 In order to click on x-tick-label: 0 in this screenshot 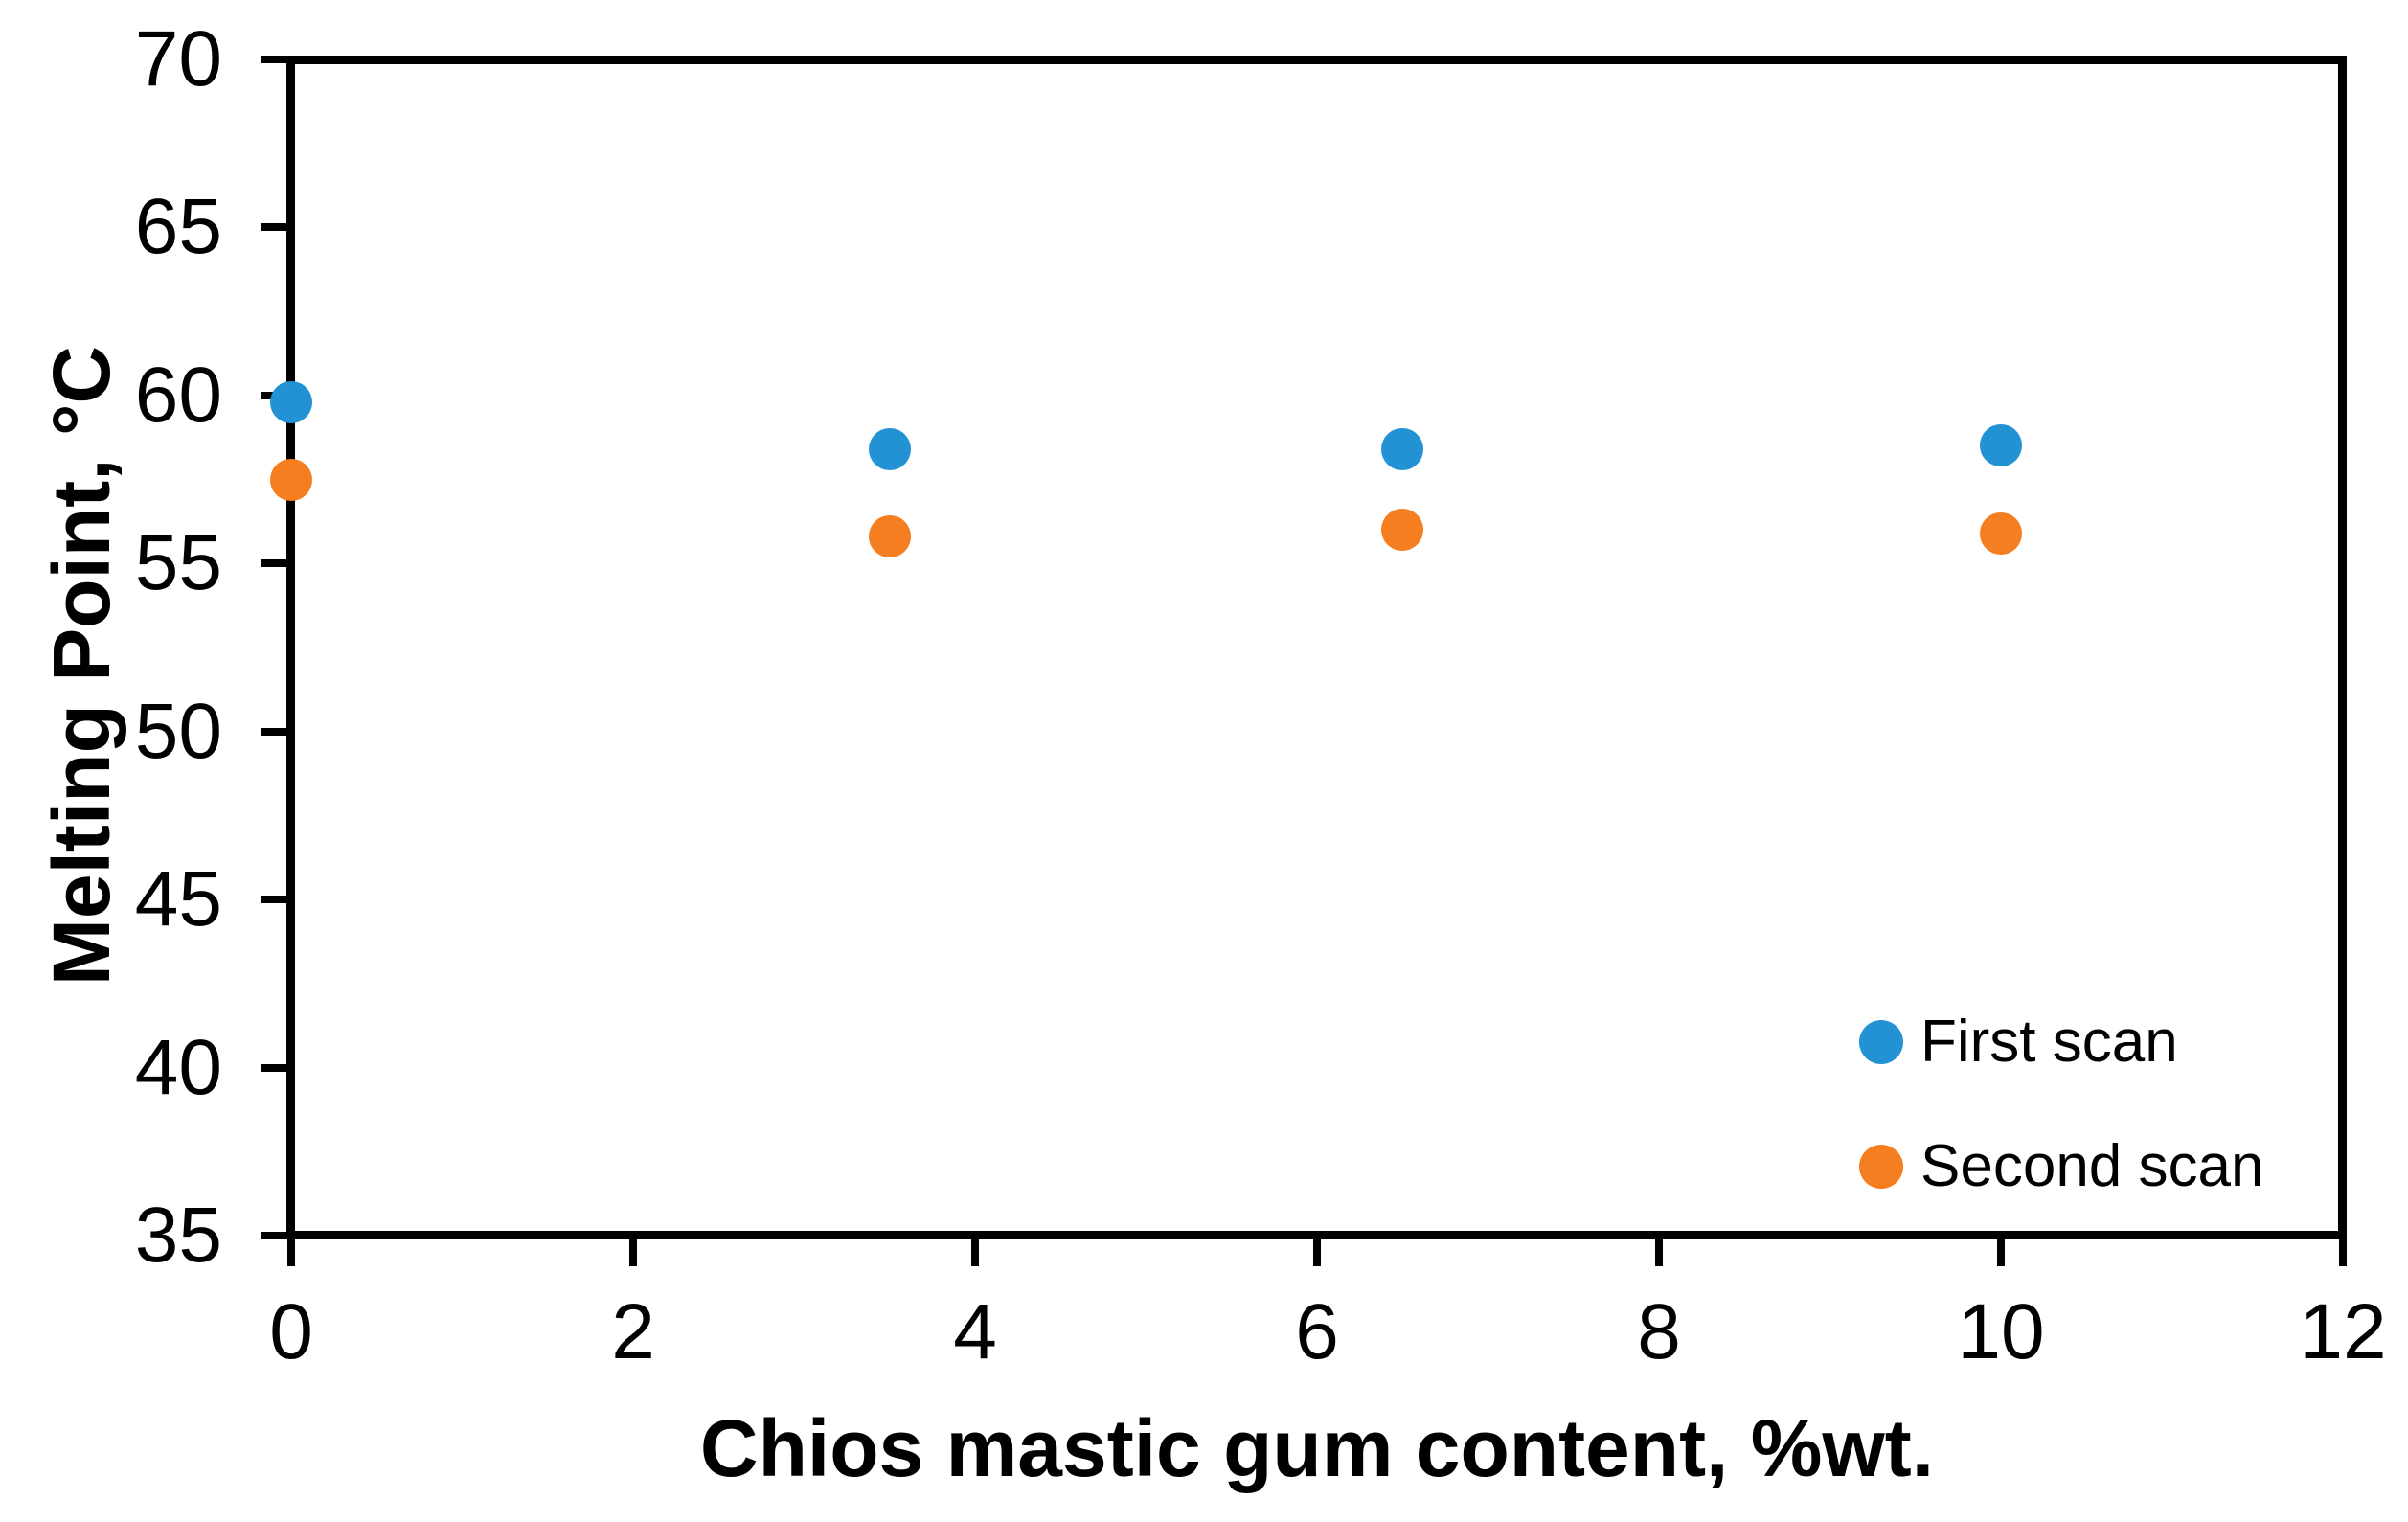, I will do `click(291, 1331)`.